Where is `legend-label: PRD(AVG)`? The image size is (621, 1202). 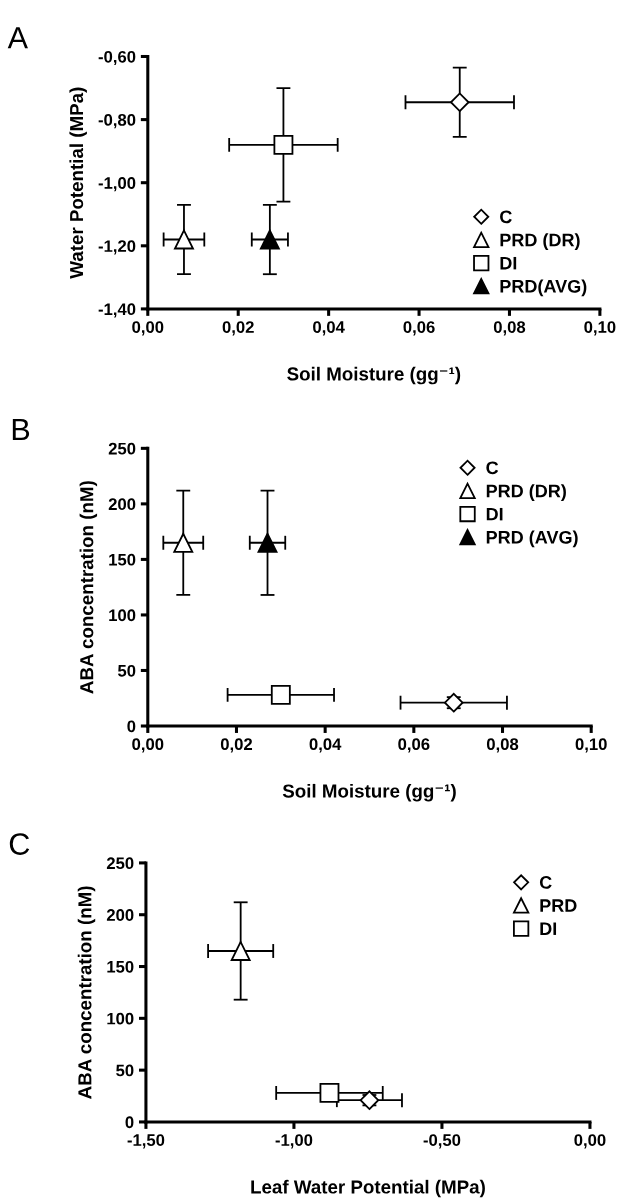 legend-label: PRD(AVG) is located at coordinates (543, 288).